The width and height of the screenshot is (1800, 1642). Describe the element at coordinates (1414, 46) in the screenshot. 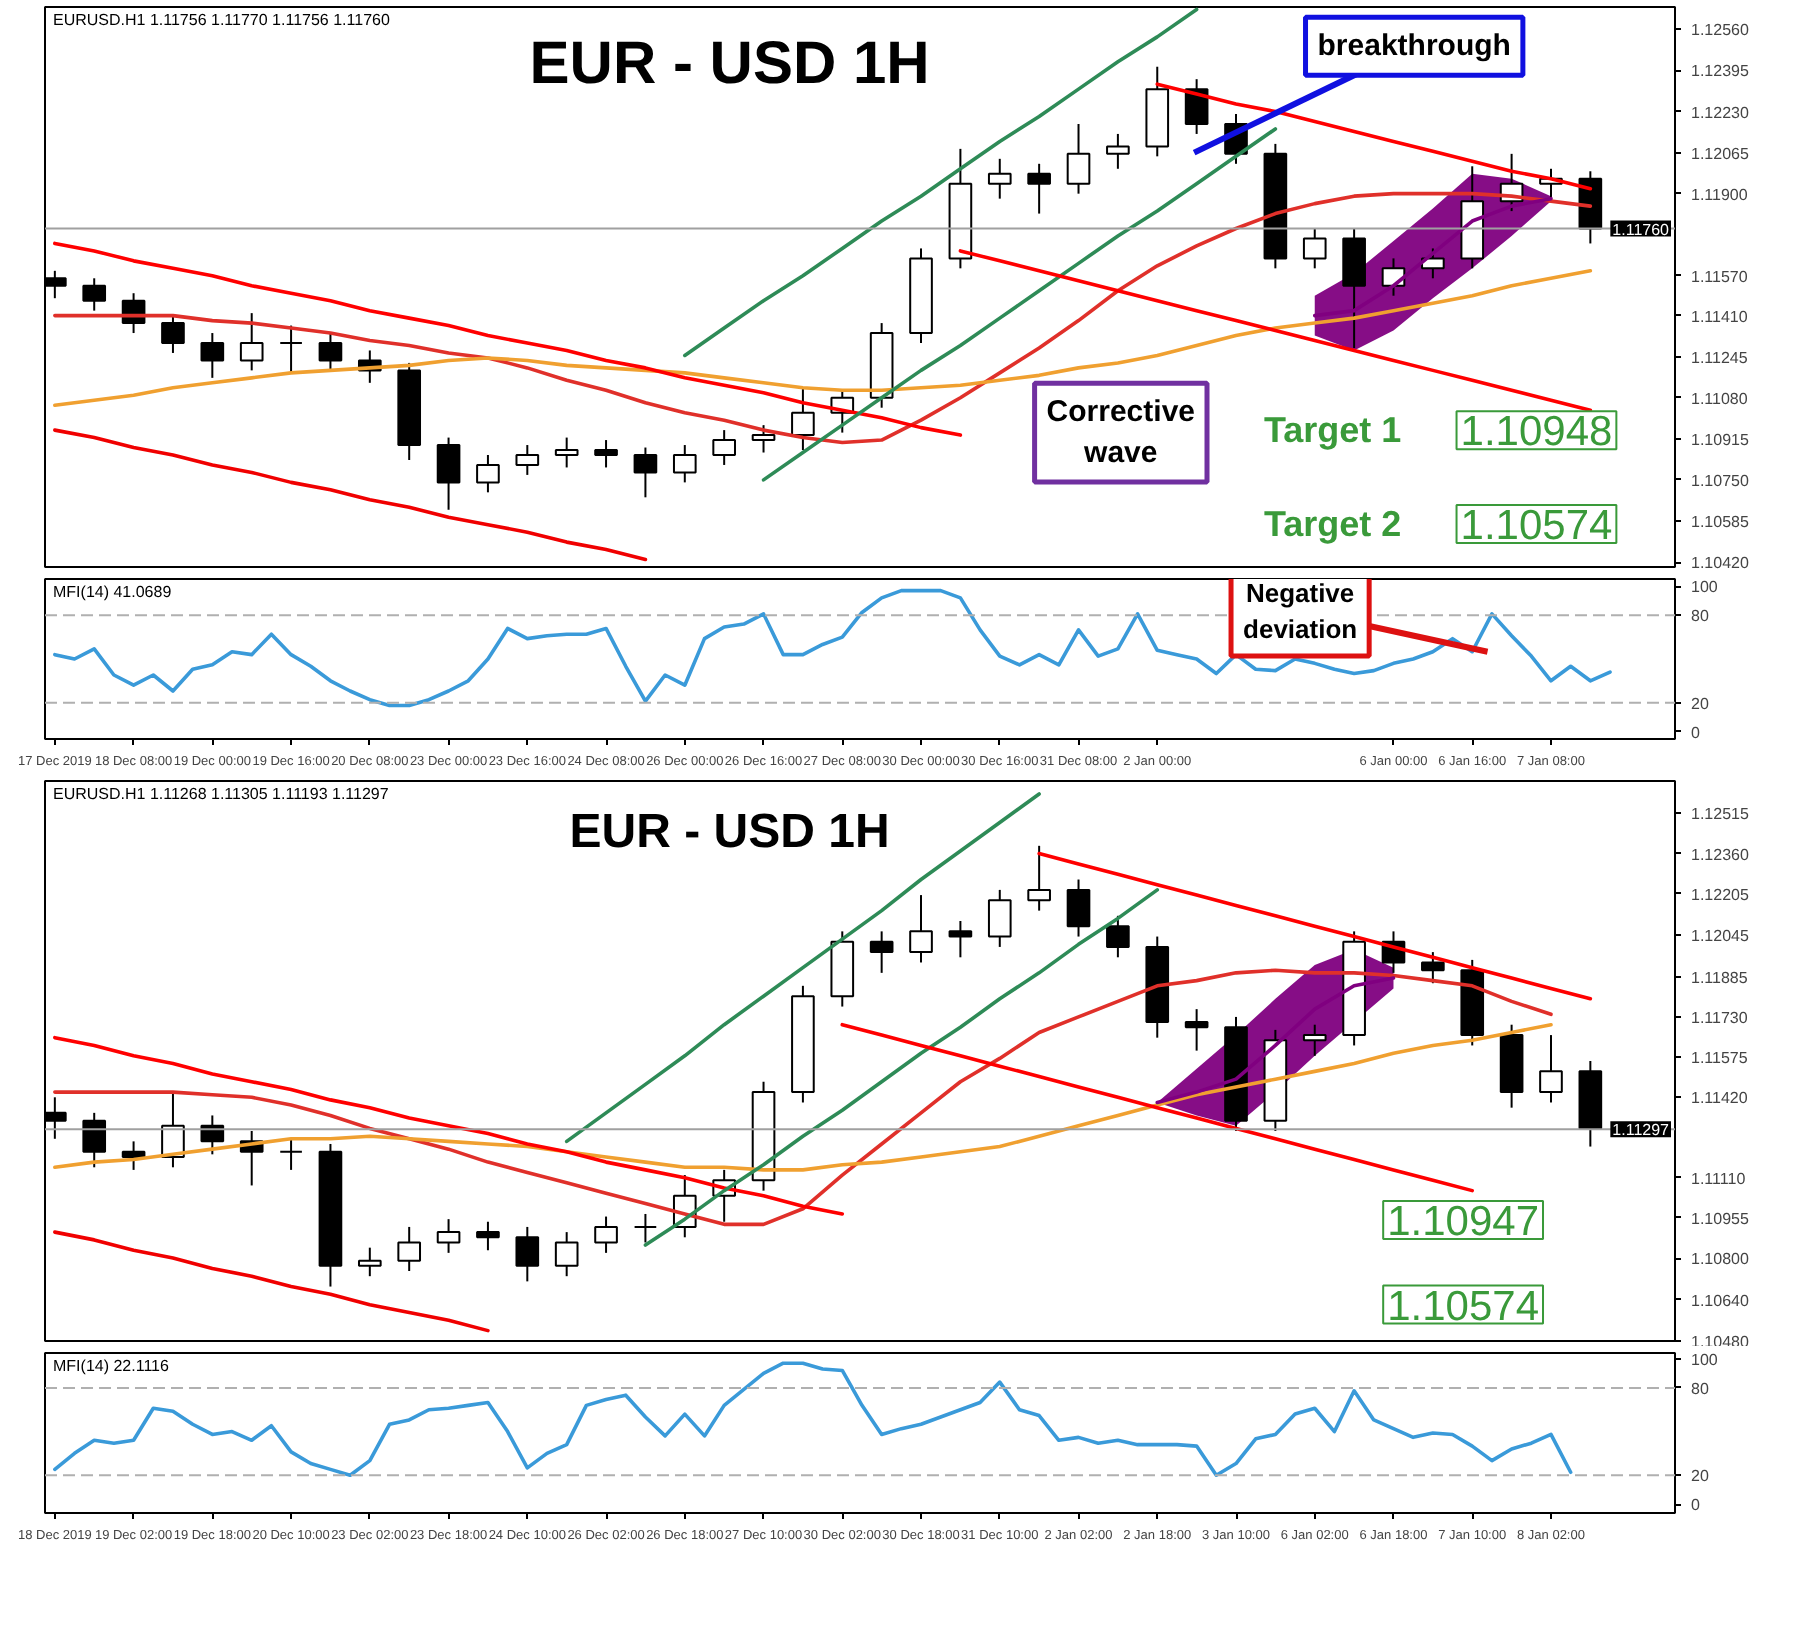

I see `annotation: breakthrough` at that location.